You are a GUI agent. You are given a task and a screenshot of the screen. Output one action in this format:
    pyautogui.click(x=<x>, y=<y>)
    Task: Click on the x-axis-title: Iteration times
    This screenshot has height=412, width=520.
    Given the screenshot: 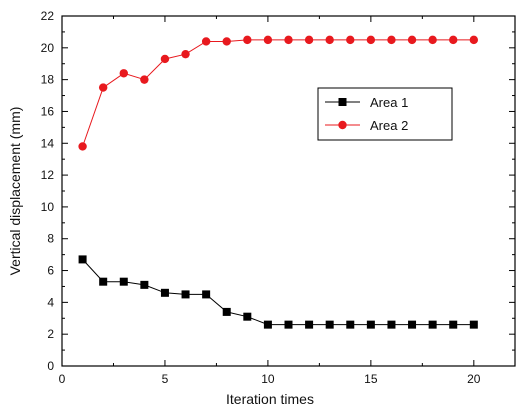 What is the action you would take?
    pyautogui.click(x=270, y=399)
    